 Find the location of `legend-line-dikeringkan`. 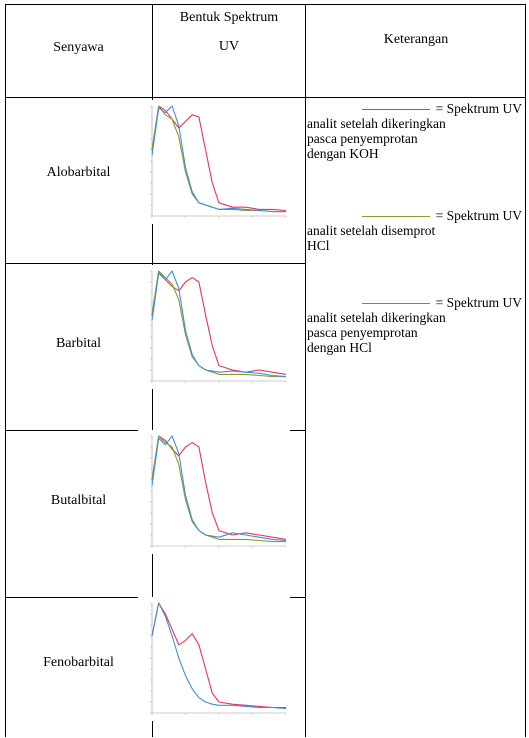

legend-line-dikeringkan is located at coordinates (395, 303).